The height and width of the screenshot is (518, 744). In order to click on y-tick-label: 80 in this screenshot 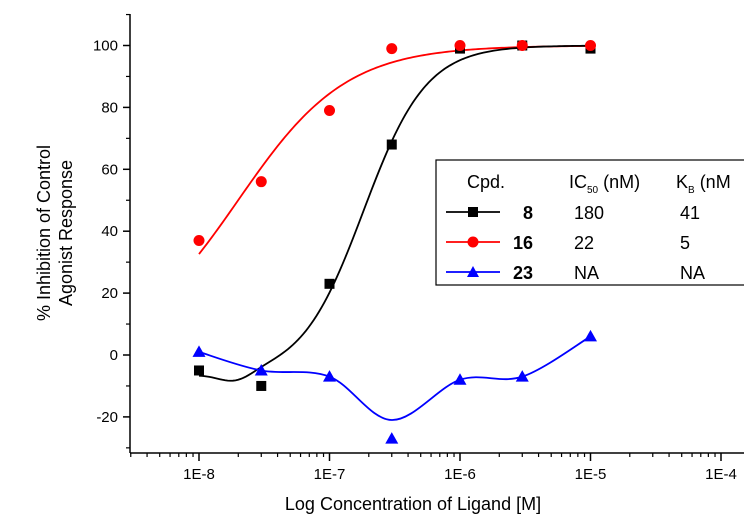, I will do `click(109, 107)`.